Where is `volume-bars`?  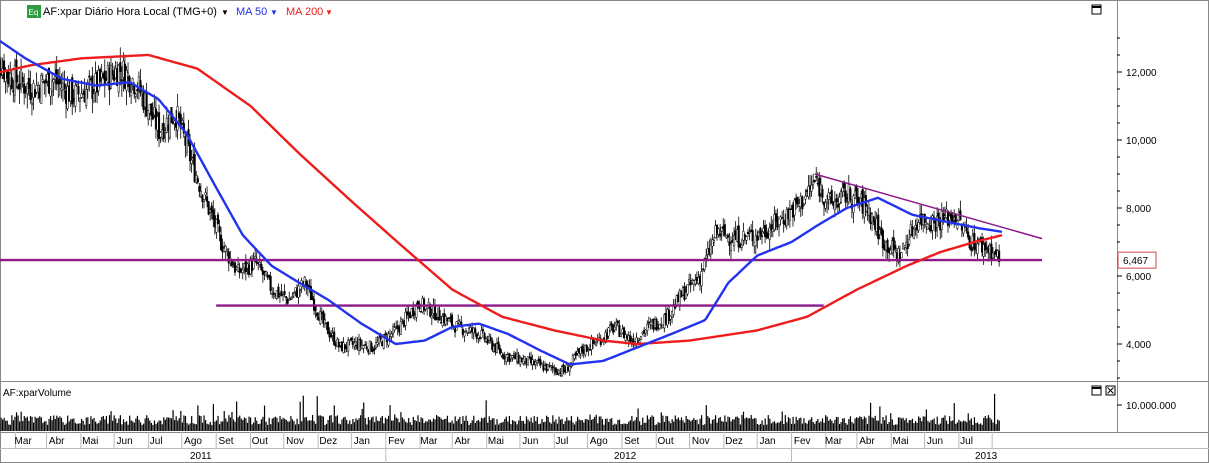 volume-bars is located at coordinates (561, 412).